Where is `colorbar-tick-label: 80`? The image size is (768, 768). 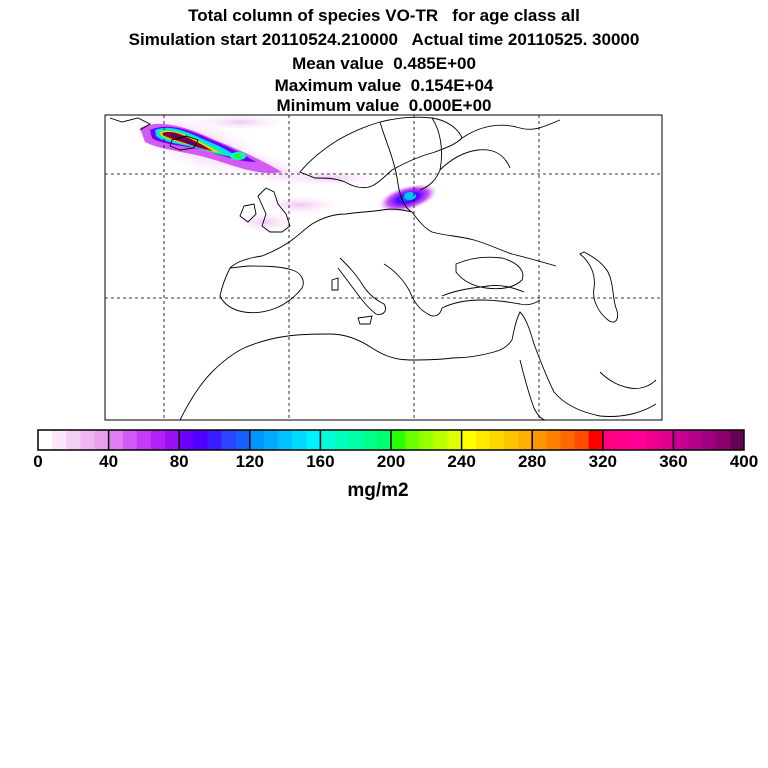
colorbar-tick-label: 80 is located at coordinates (179, 461).